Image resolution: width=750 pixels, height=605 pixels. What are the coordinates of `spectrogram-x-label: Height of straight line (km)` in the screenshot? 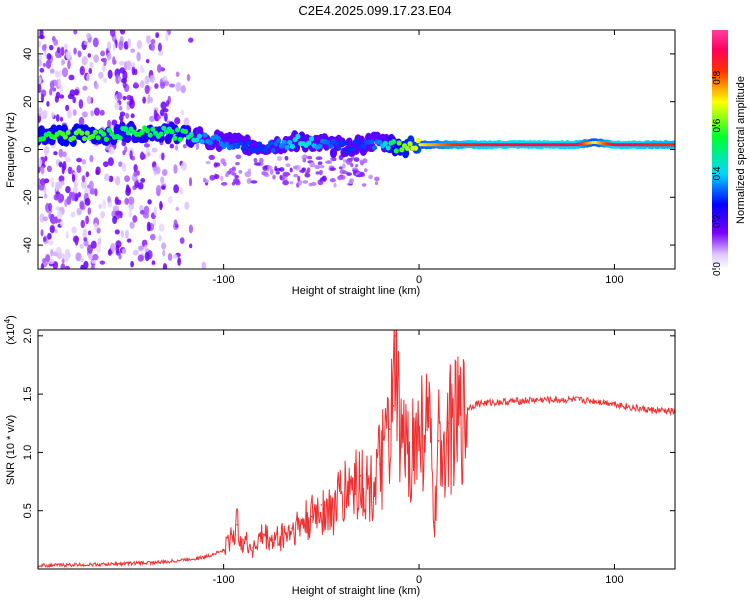 It's located at (356, 291).